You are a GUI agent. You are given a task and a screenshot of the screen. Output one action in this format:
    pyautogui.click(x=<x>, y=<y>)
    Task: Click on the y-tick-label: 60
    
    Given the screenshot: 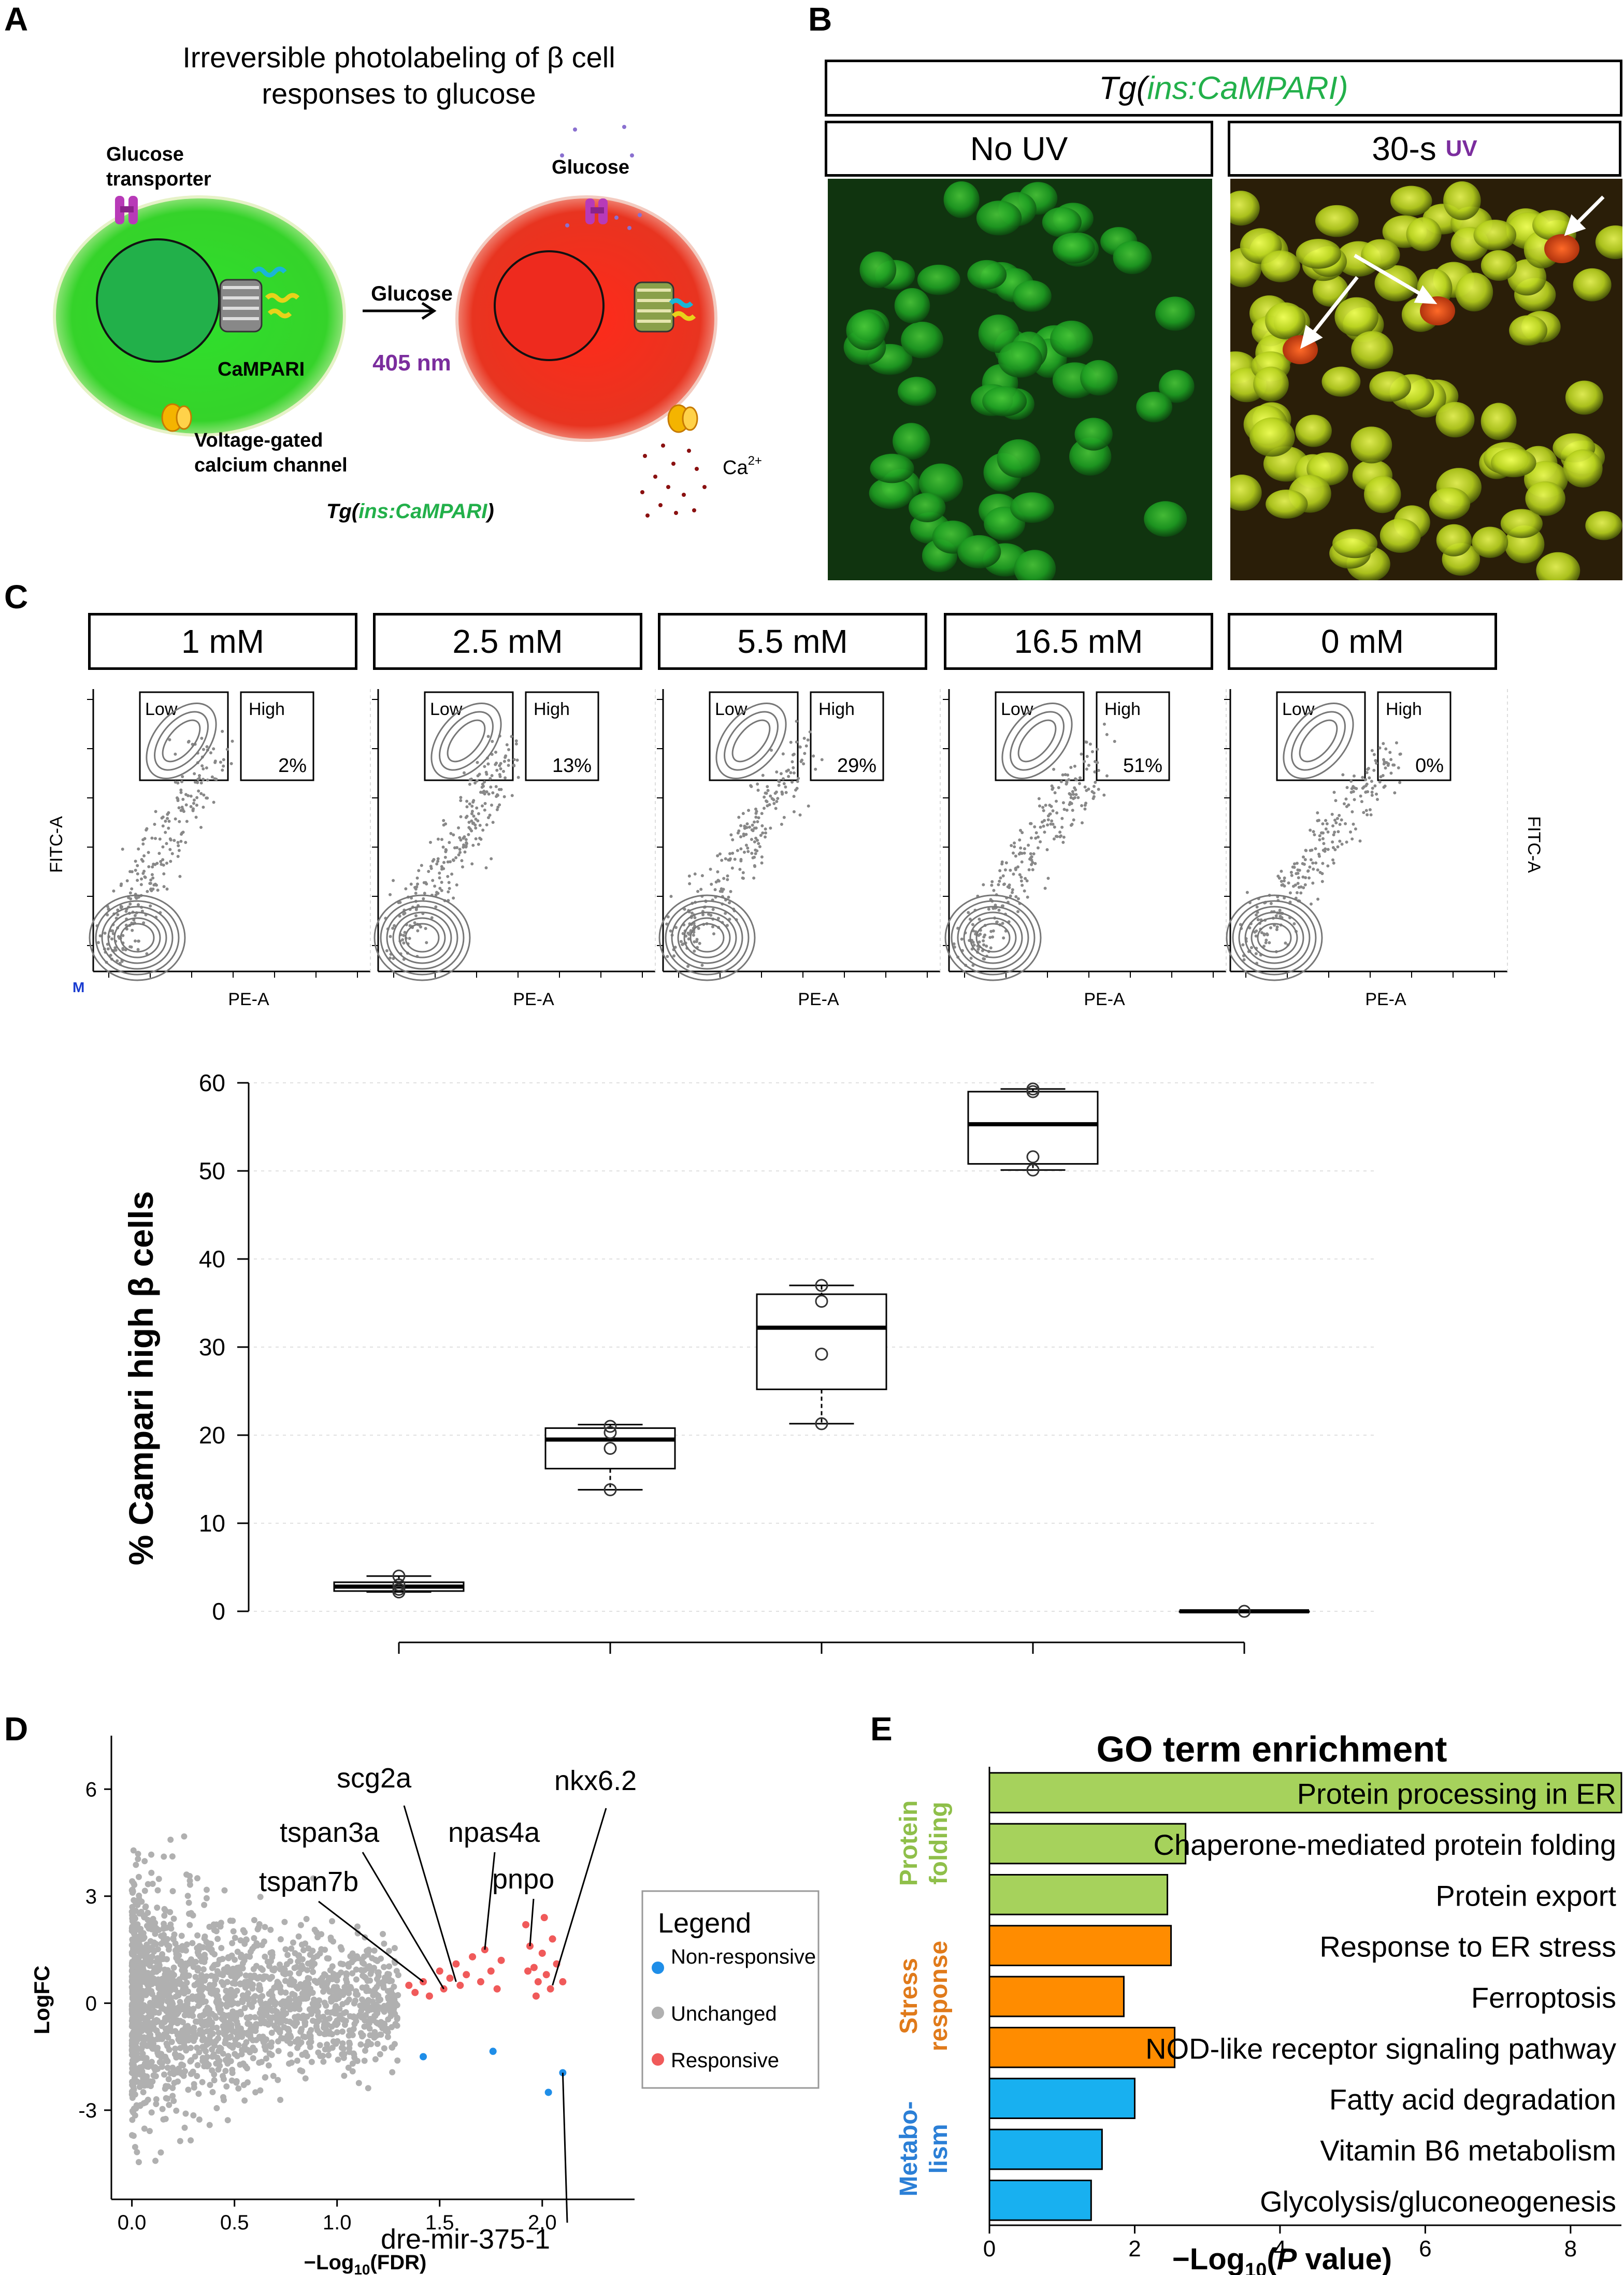 What is the action you would take?
    pyautogui.click(x=212, y=1082)
    